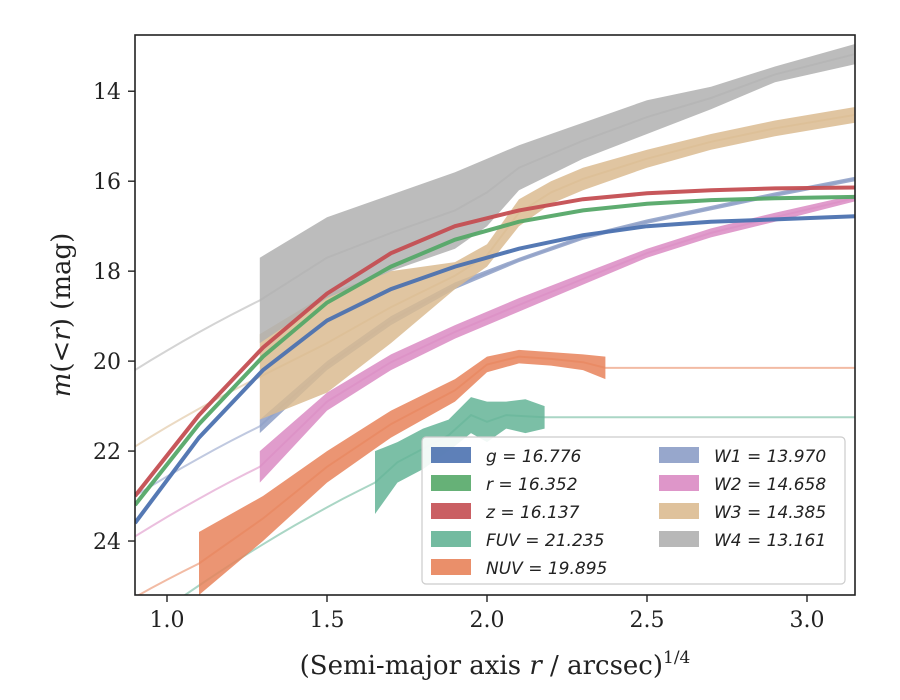  I want to click on x-tick-label: 1.5, so click(327, 620).